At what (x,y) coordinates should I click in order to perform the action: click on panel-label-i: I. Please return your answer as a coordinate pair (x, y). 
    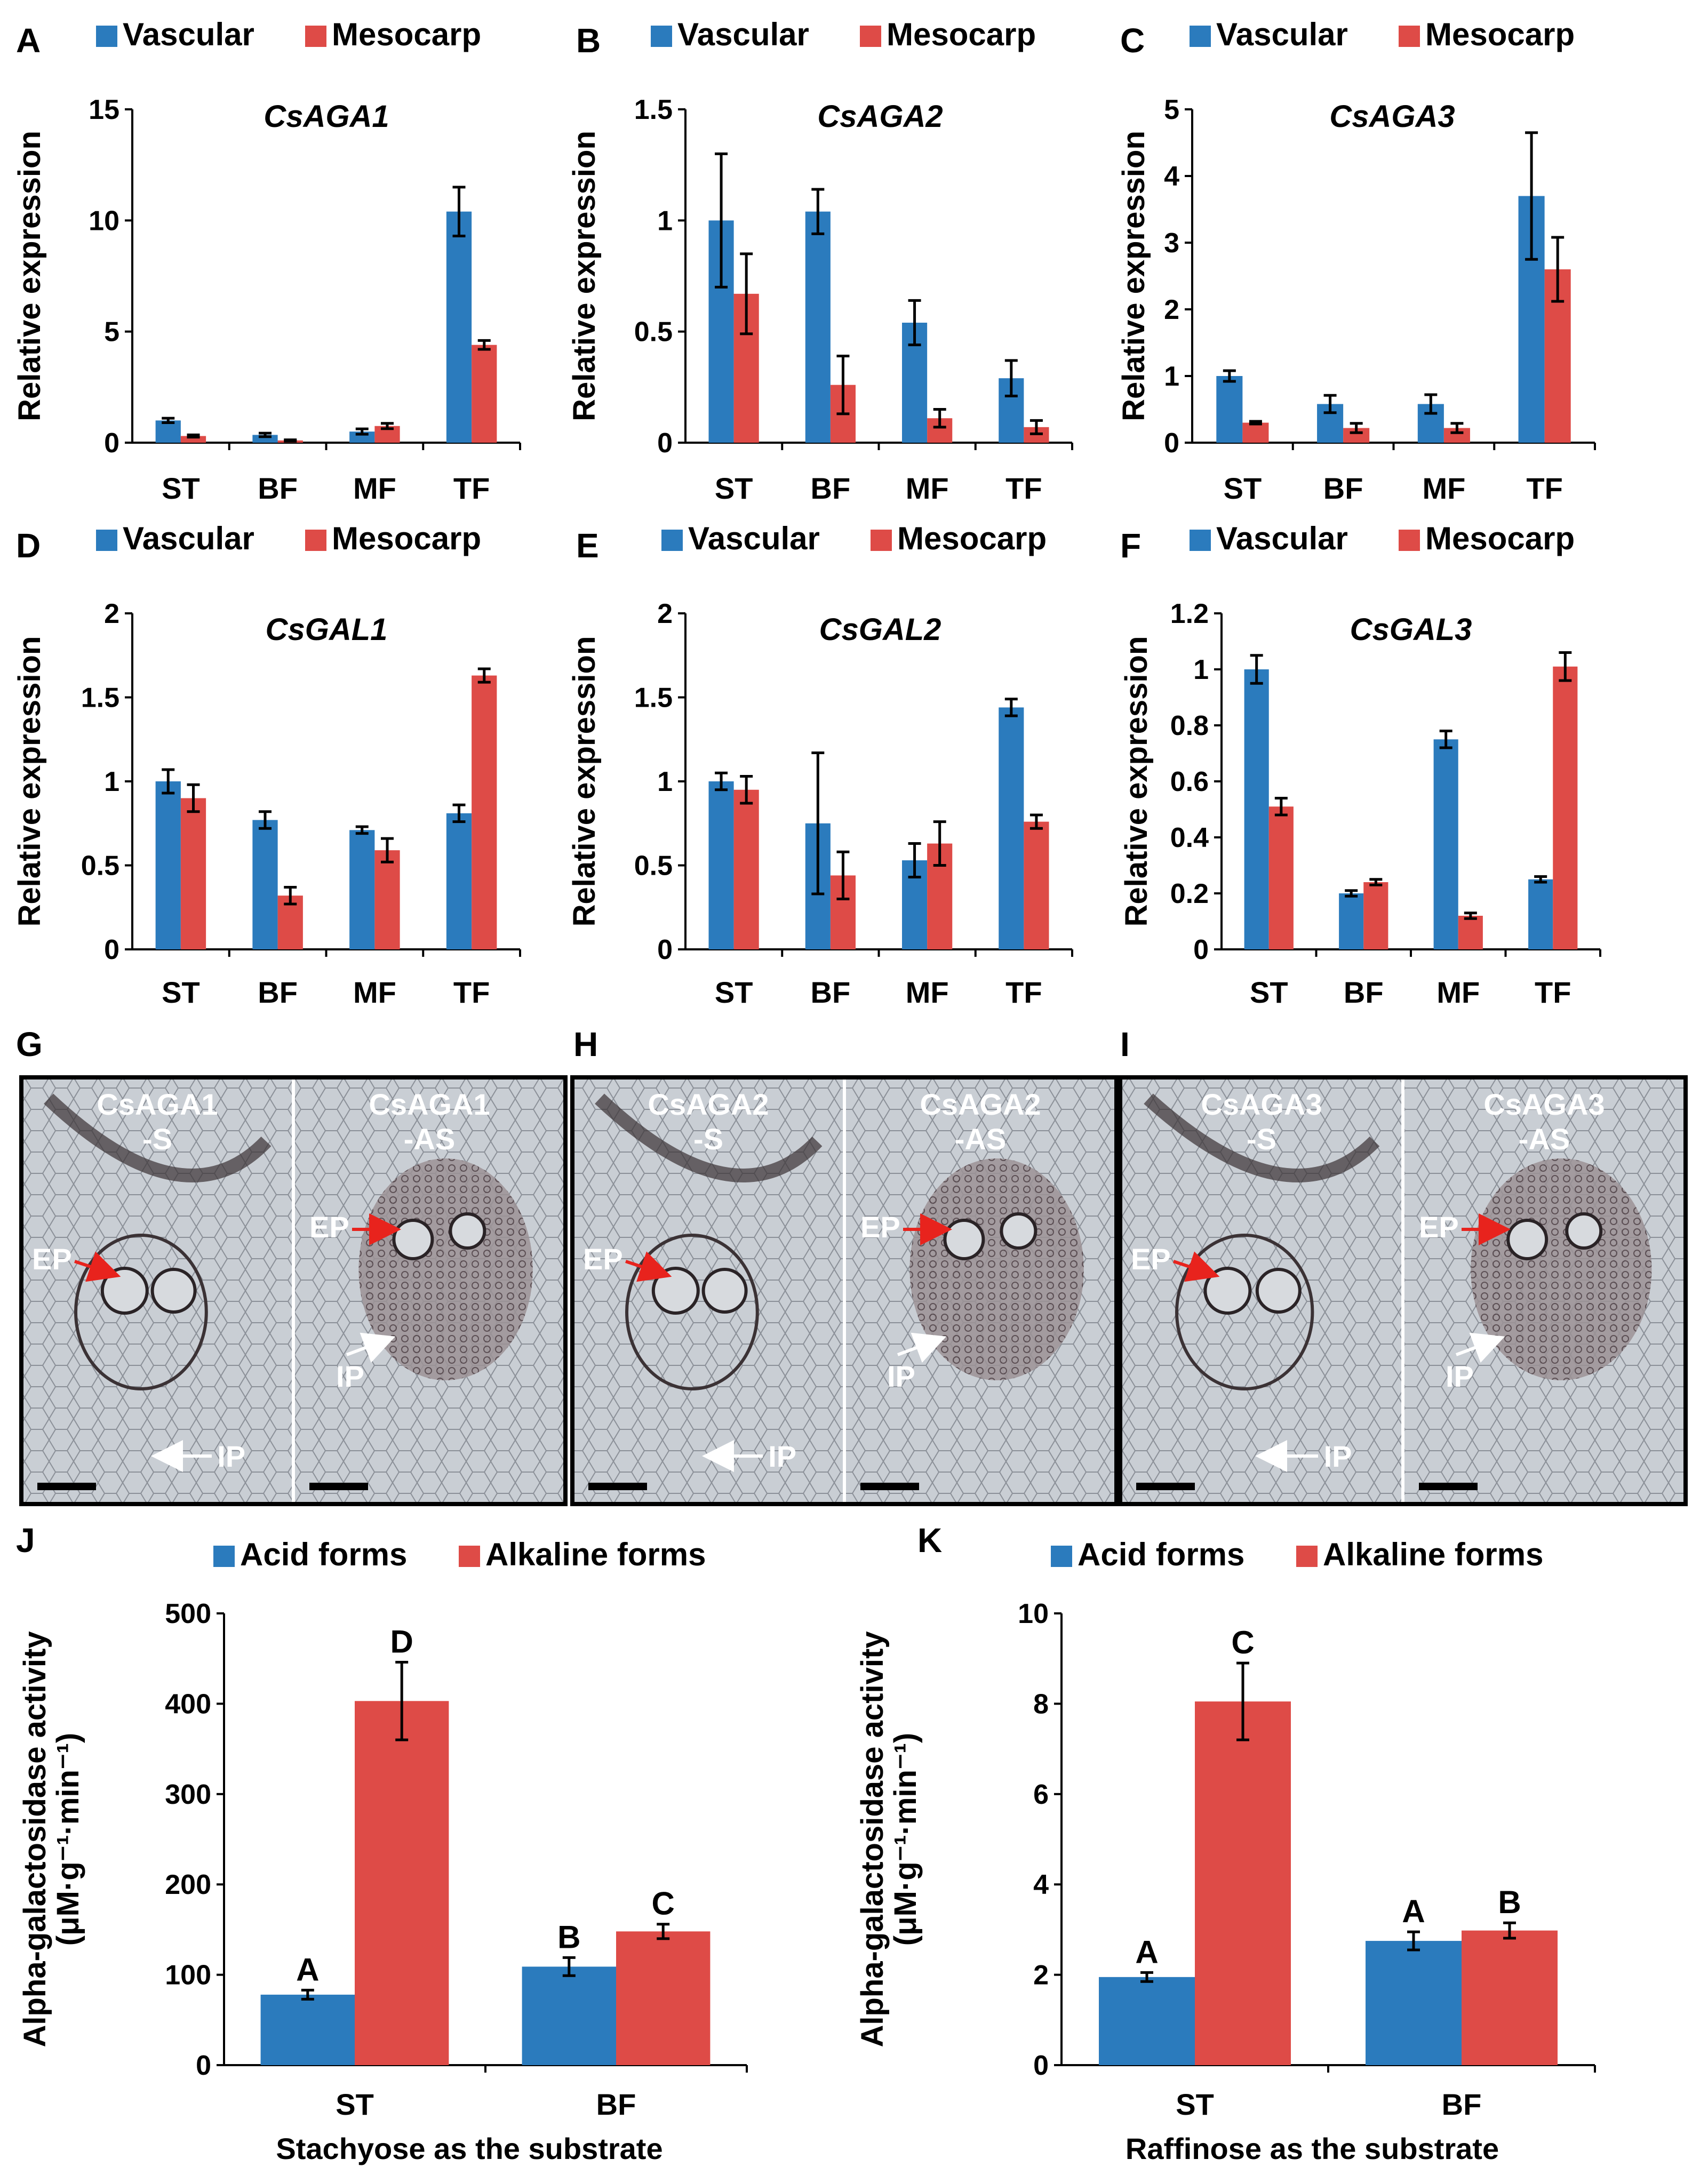
    Looking at the image, I should click on (1125, 1044).